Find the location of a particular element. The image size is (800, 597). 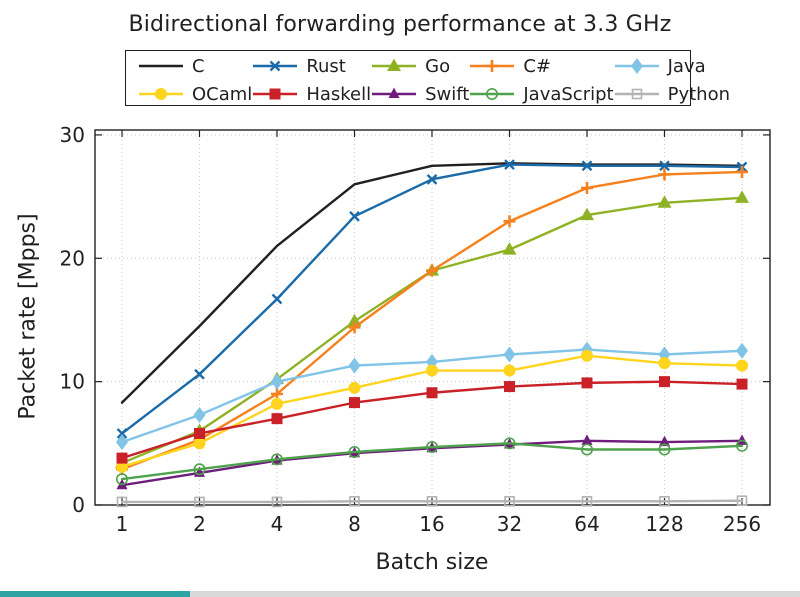

legend-marker-shape-swift is located at coordinates (394, 92).